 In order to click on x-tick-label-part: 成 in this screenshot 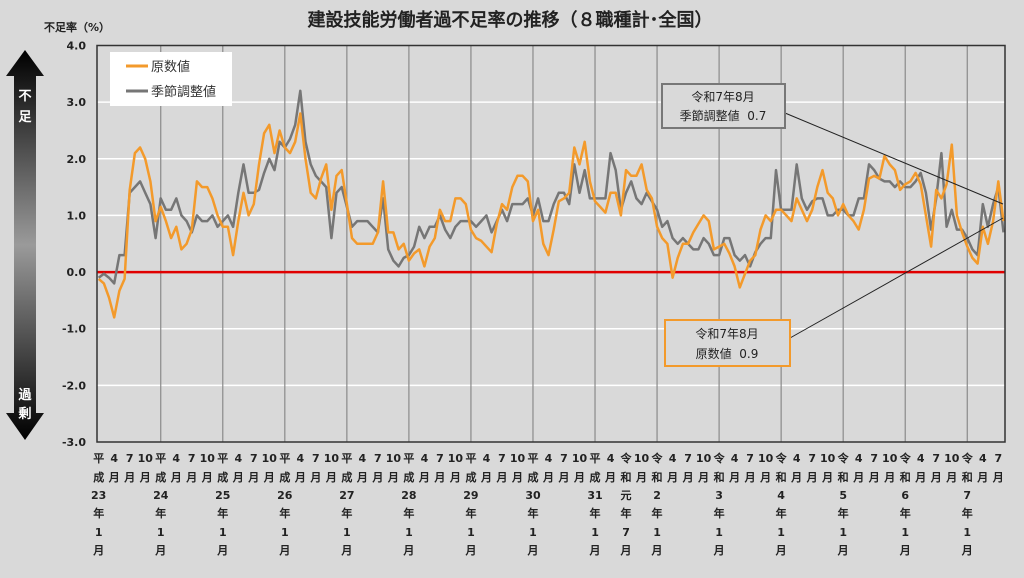, I will do `click(222, 477)`.